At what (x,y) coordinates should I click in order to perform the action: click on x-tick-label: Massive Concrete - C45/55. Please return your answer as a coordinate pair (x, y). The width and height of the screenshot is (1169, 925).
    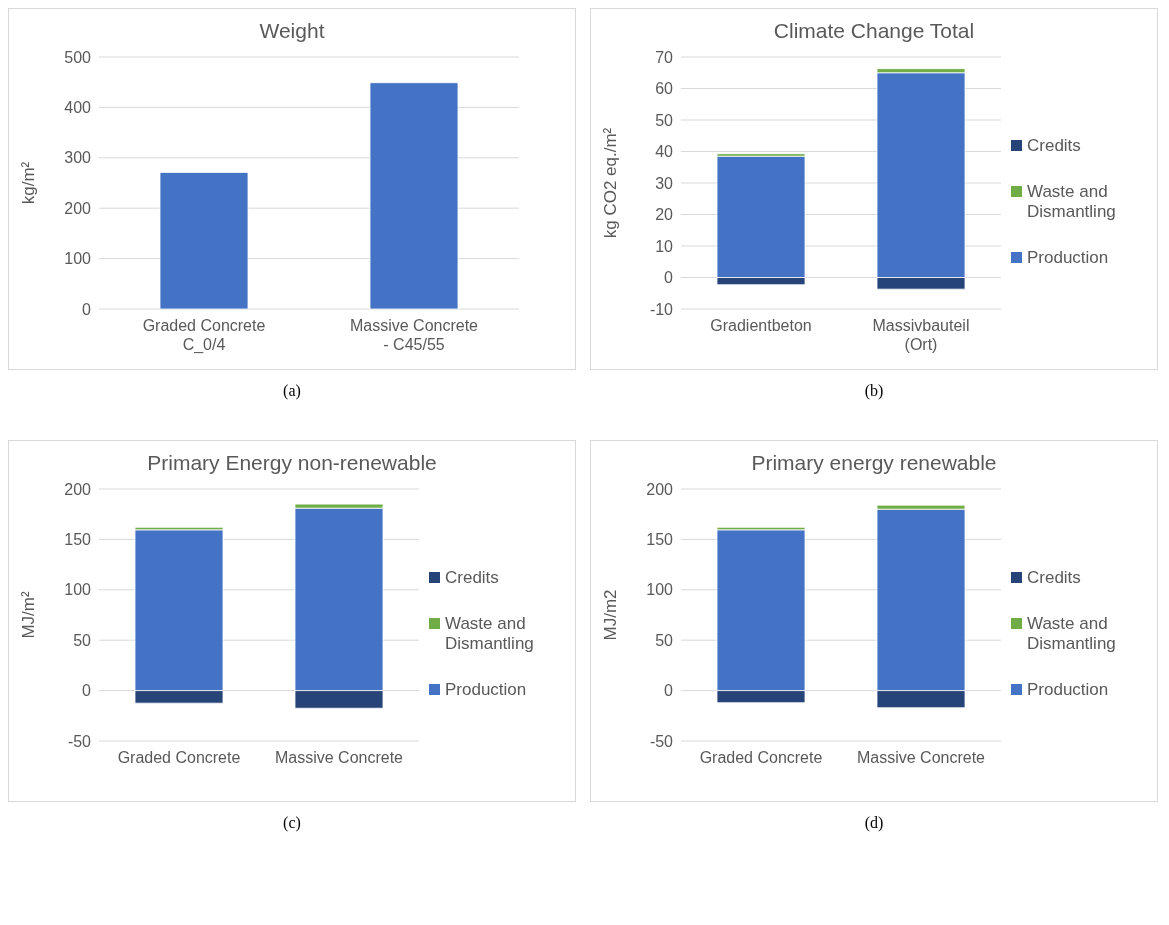
    Looking at the image, I should click on (414, 335).